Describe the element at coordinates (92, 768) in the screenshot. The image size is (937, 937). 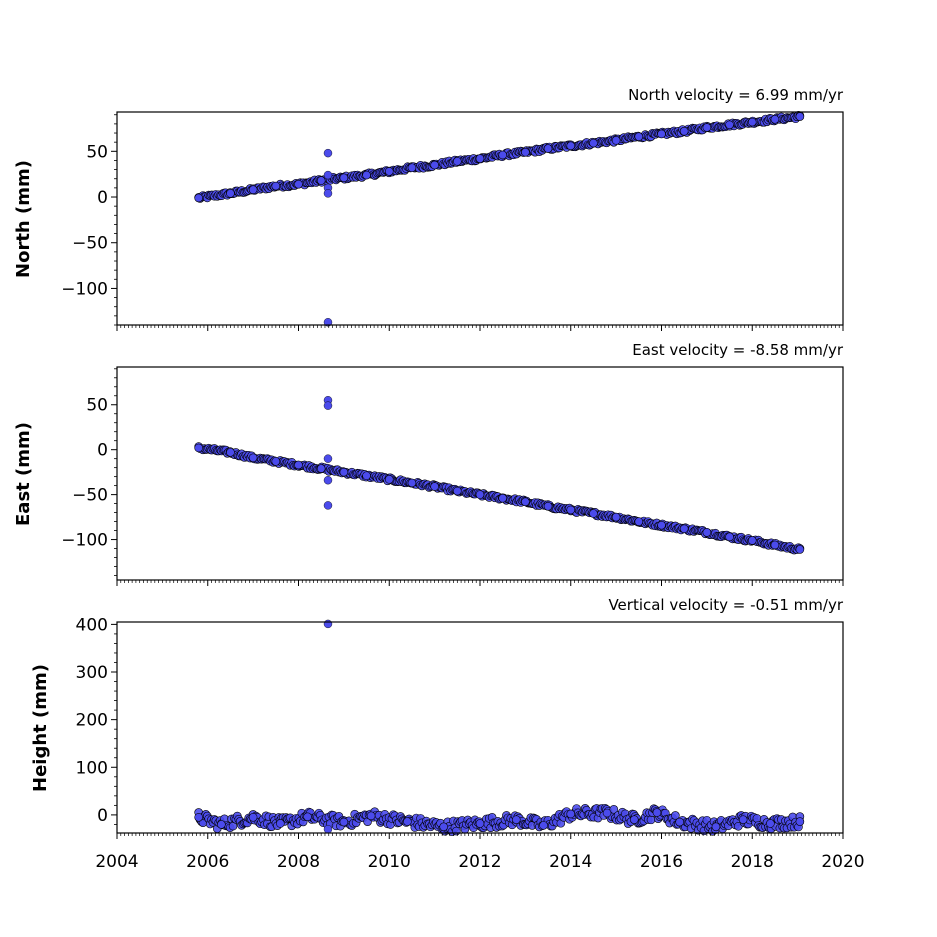
I see `y-tick-label: 100` at that location.